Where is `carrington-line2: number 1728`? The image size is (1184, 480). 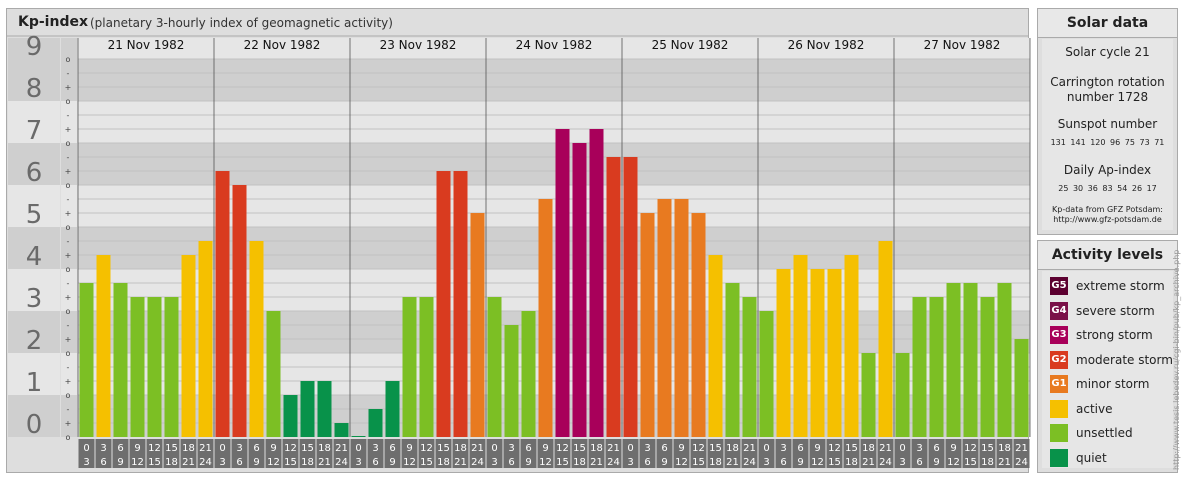
carrington-line2: number 1728 is located at coordinates (1107, 97).